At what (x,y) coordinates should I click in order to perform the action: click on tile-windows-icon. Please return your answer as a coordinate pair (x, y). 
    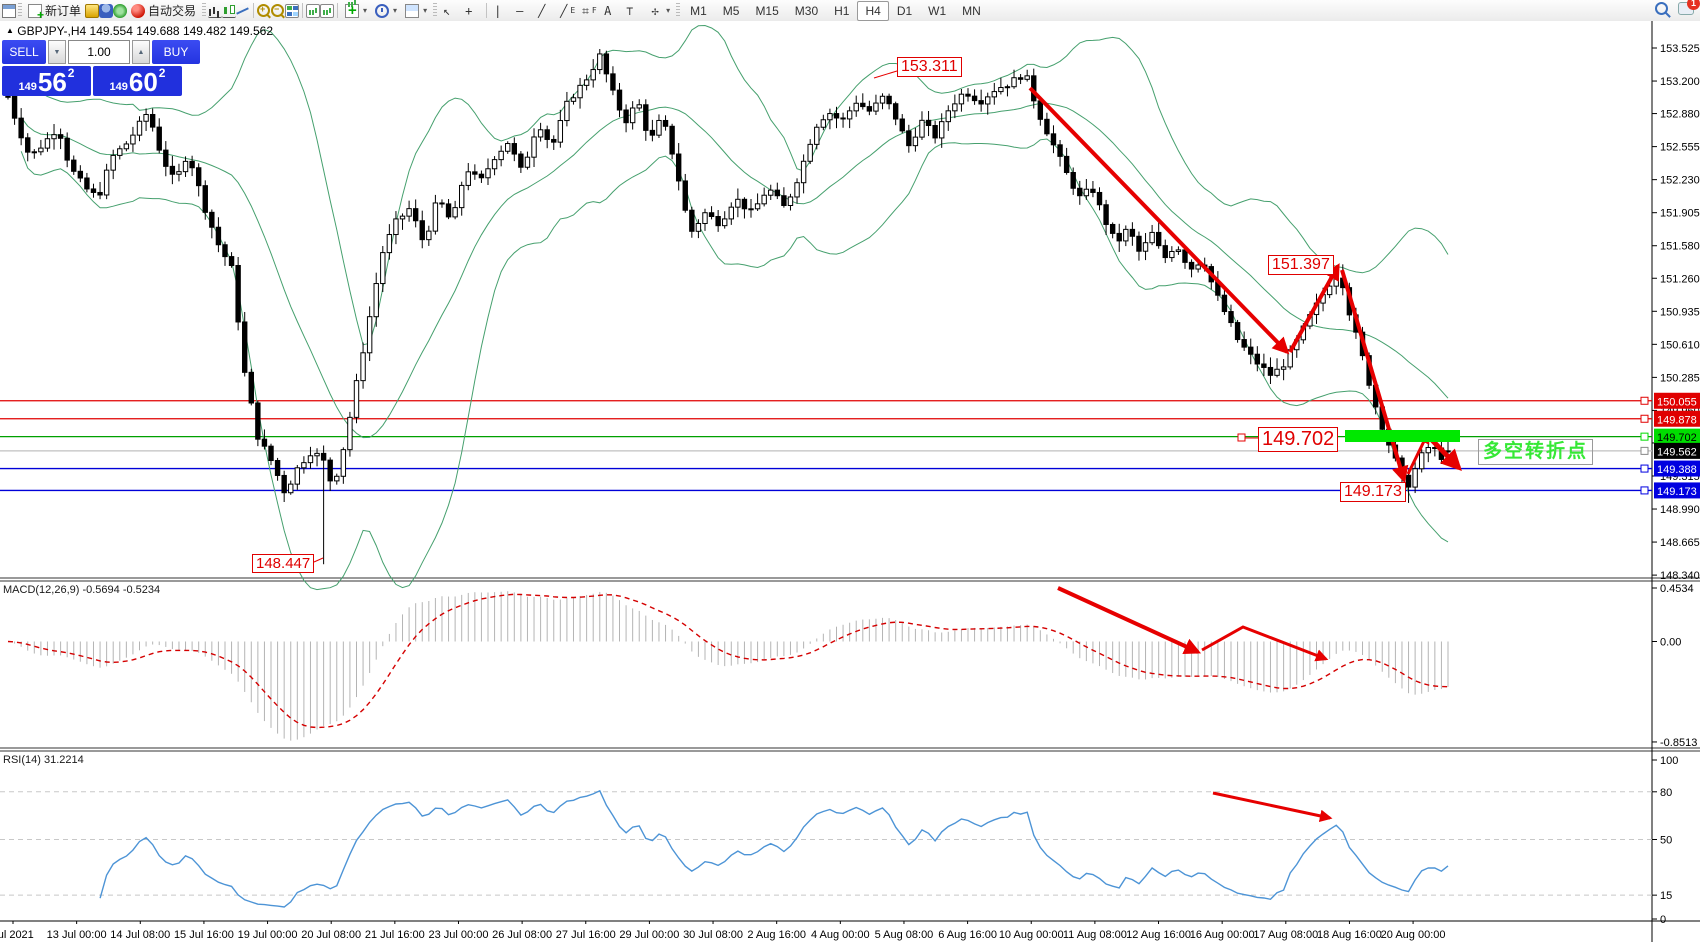
    Looking at the image, I should click on (292, 10).